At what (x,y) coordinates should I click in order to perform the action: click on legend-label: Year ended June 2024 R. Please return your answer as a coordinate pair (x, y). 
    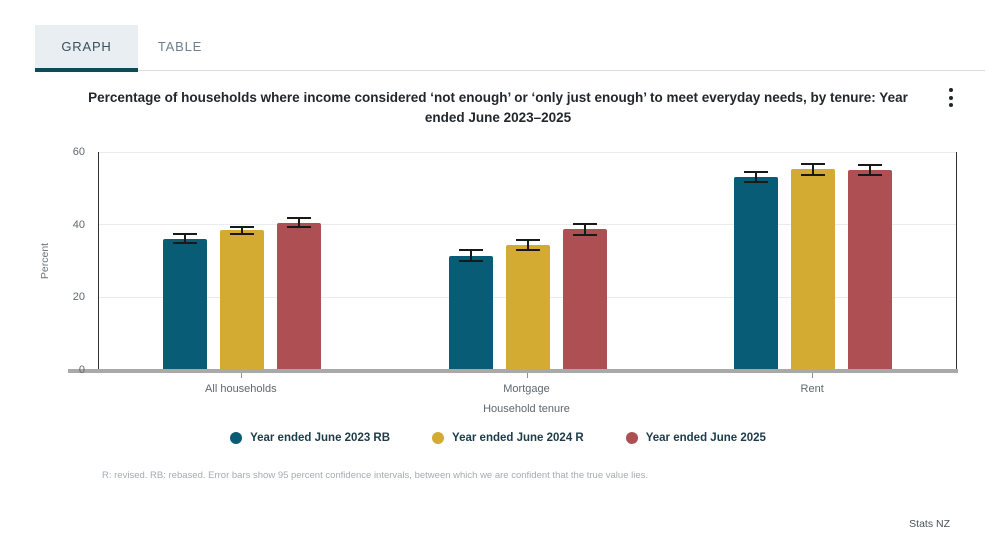
    Looking at the image, I should click on (518, 438).